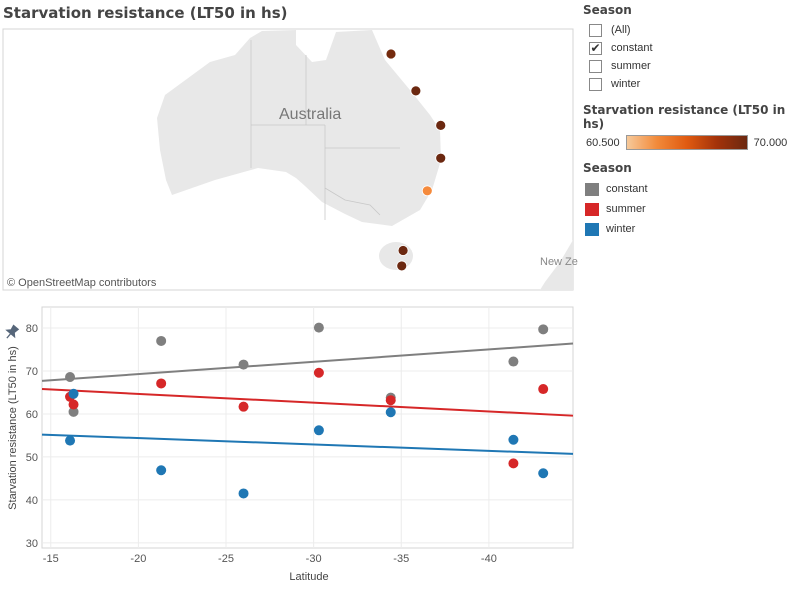  I want to click on map-attribution: © OpenStreetMap contributors, so click(82, 283).